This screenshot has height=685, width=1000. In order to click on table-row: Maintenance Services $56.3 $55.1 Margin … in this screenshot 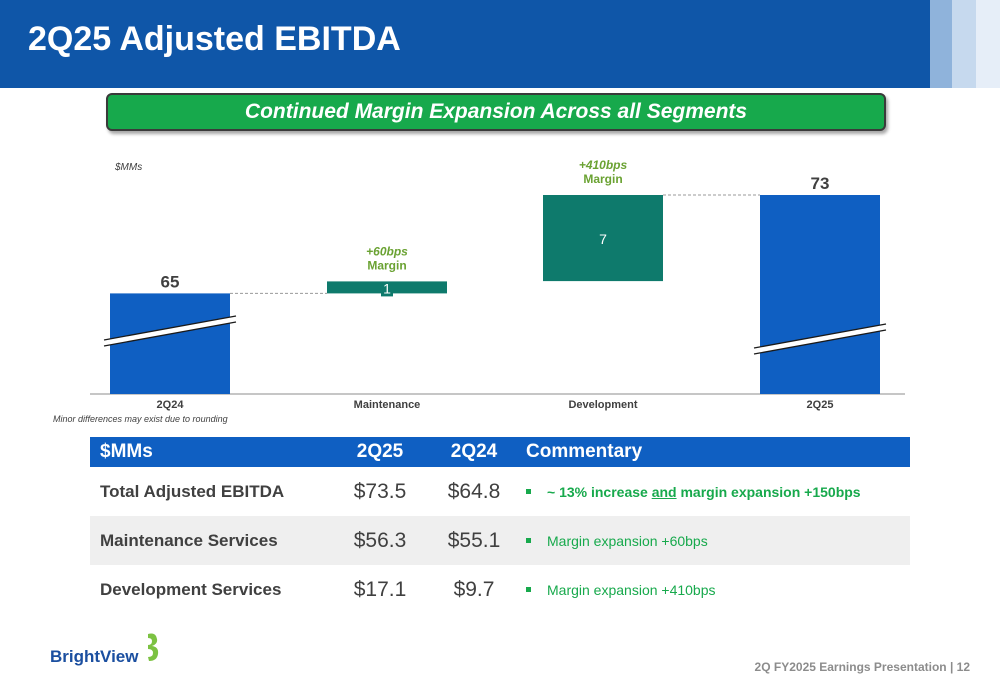, I will do `click(500, 540)`.